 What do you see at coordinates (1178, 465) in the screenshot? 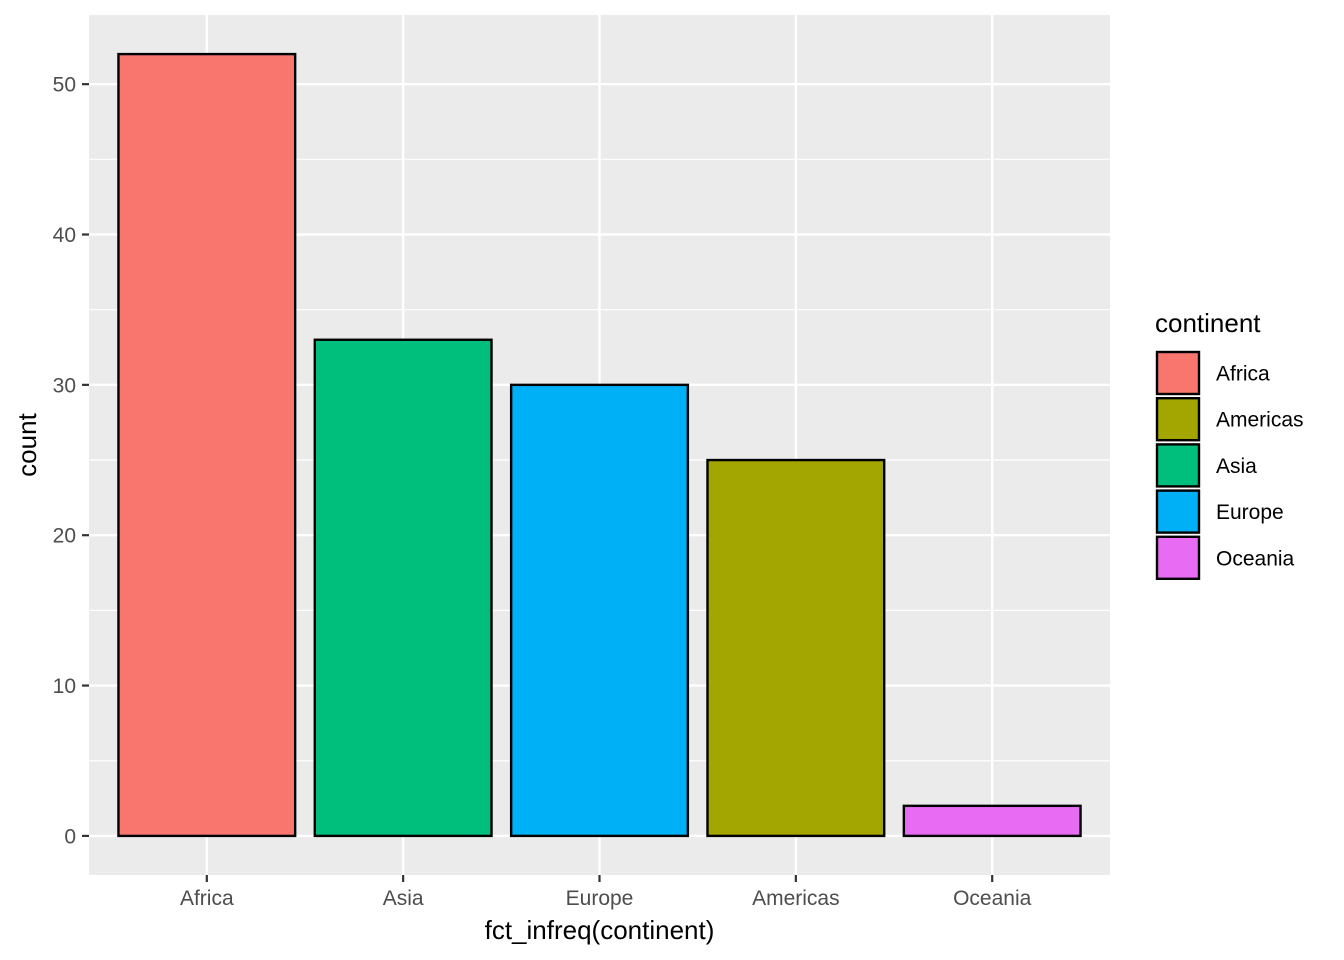
I see `legend-key-asia` at bounding box center [1178, 465].